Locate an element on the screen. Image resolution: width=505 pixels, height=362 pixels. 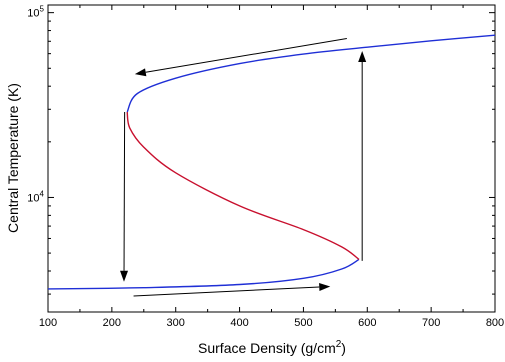
x-tick-label: 600 is located at coordinates (367, 323).